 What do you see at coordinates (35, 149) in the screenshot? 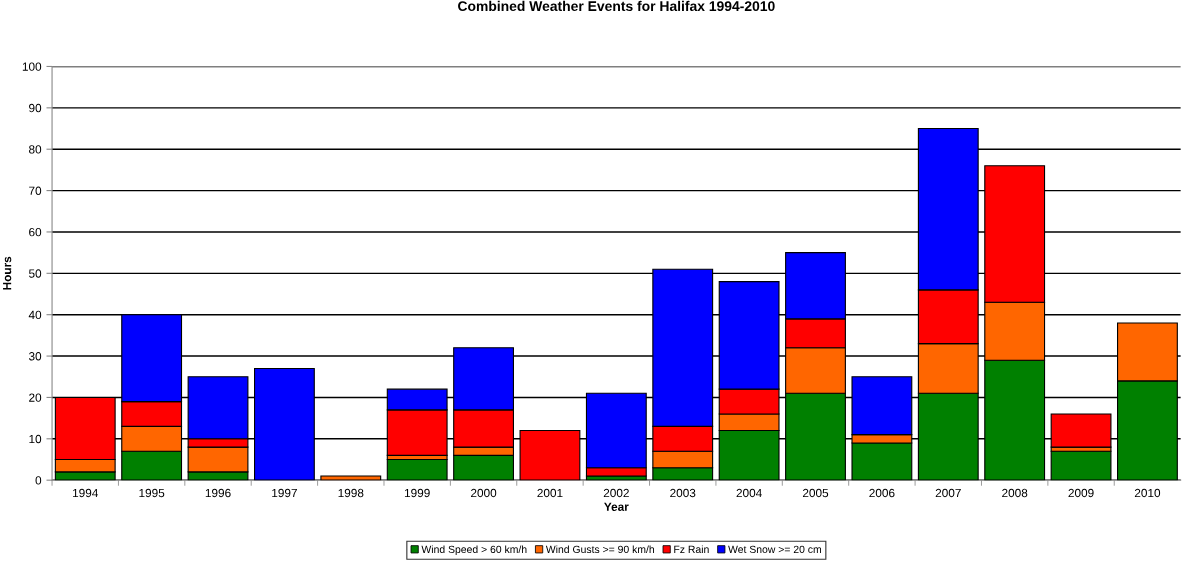
I see `y-tick-label: 80` at bounding box center [35, 149].